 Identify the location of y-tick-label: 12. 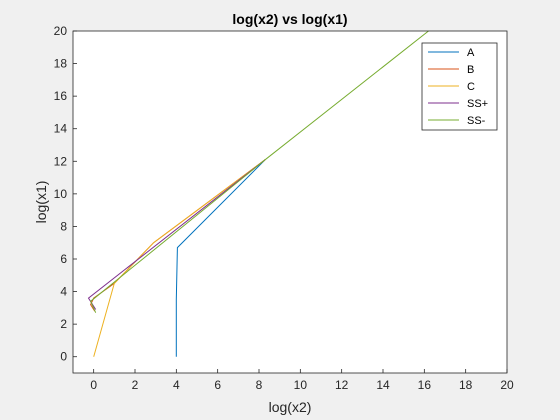
(61, 161).